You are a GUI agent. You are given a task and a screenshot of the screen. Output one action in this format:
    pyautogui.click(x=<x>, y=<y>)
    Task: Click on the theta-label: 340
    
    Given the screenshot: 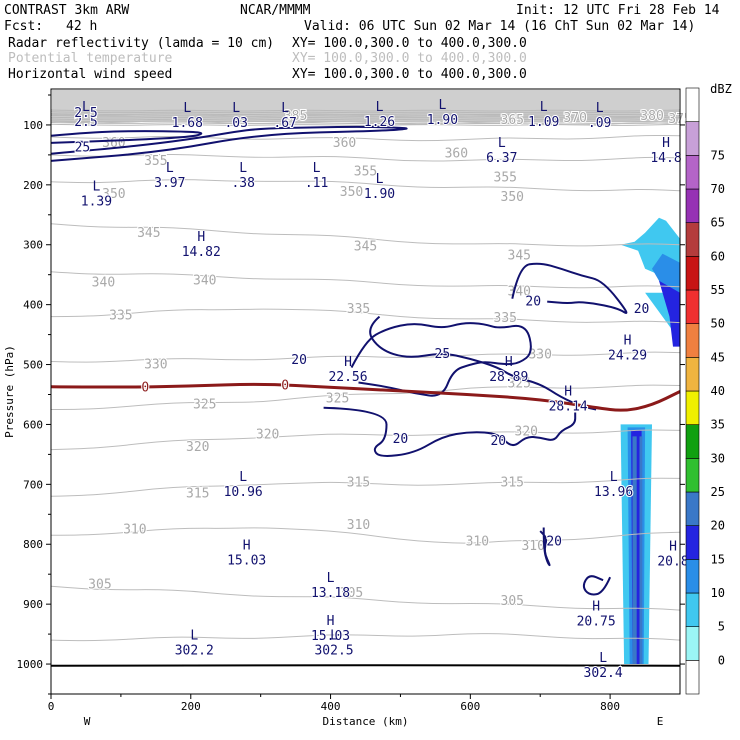 What is the action you would take?
    pyautogui.click(x=103, y=282)
    